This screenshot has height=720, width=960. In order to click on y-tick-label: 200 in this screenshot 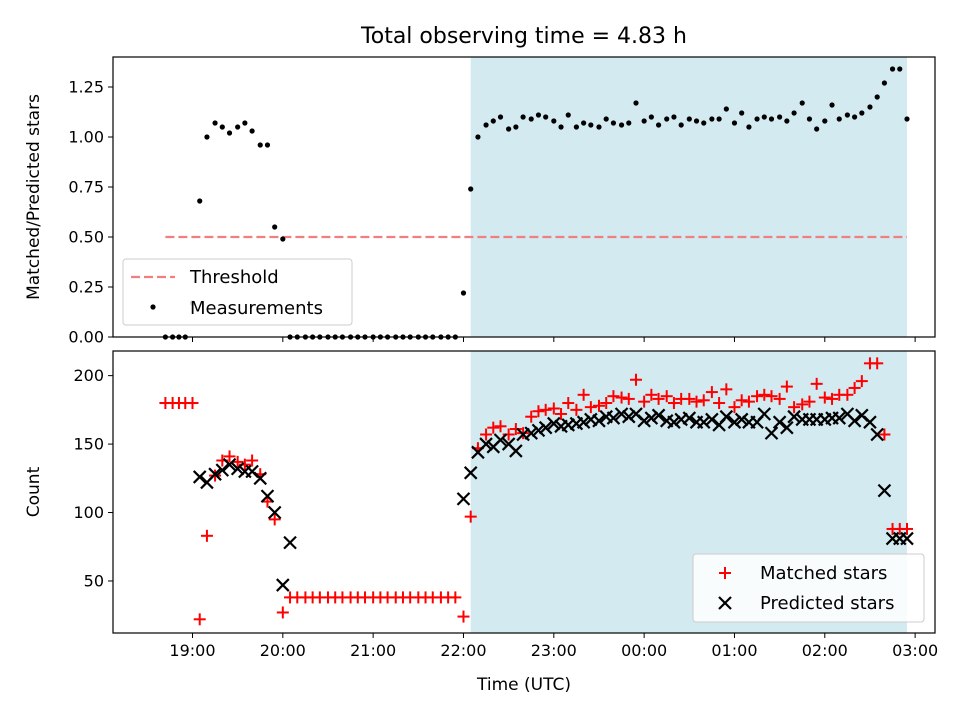, I will do `click(88, 375)`.